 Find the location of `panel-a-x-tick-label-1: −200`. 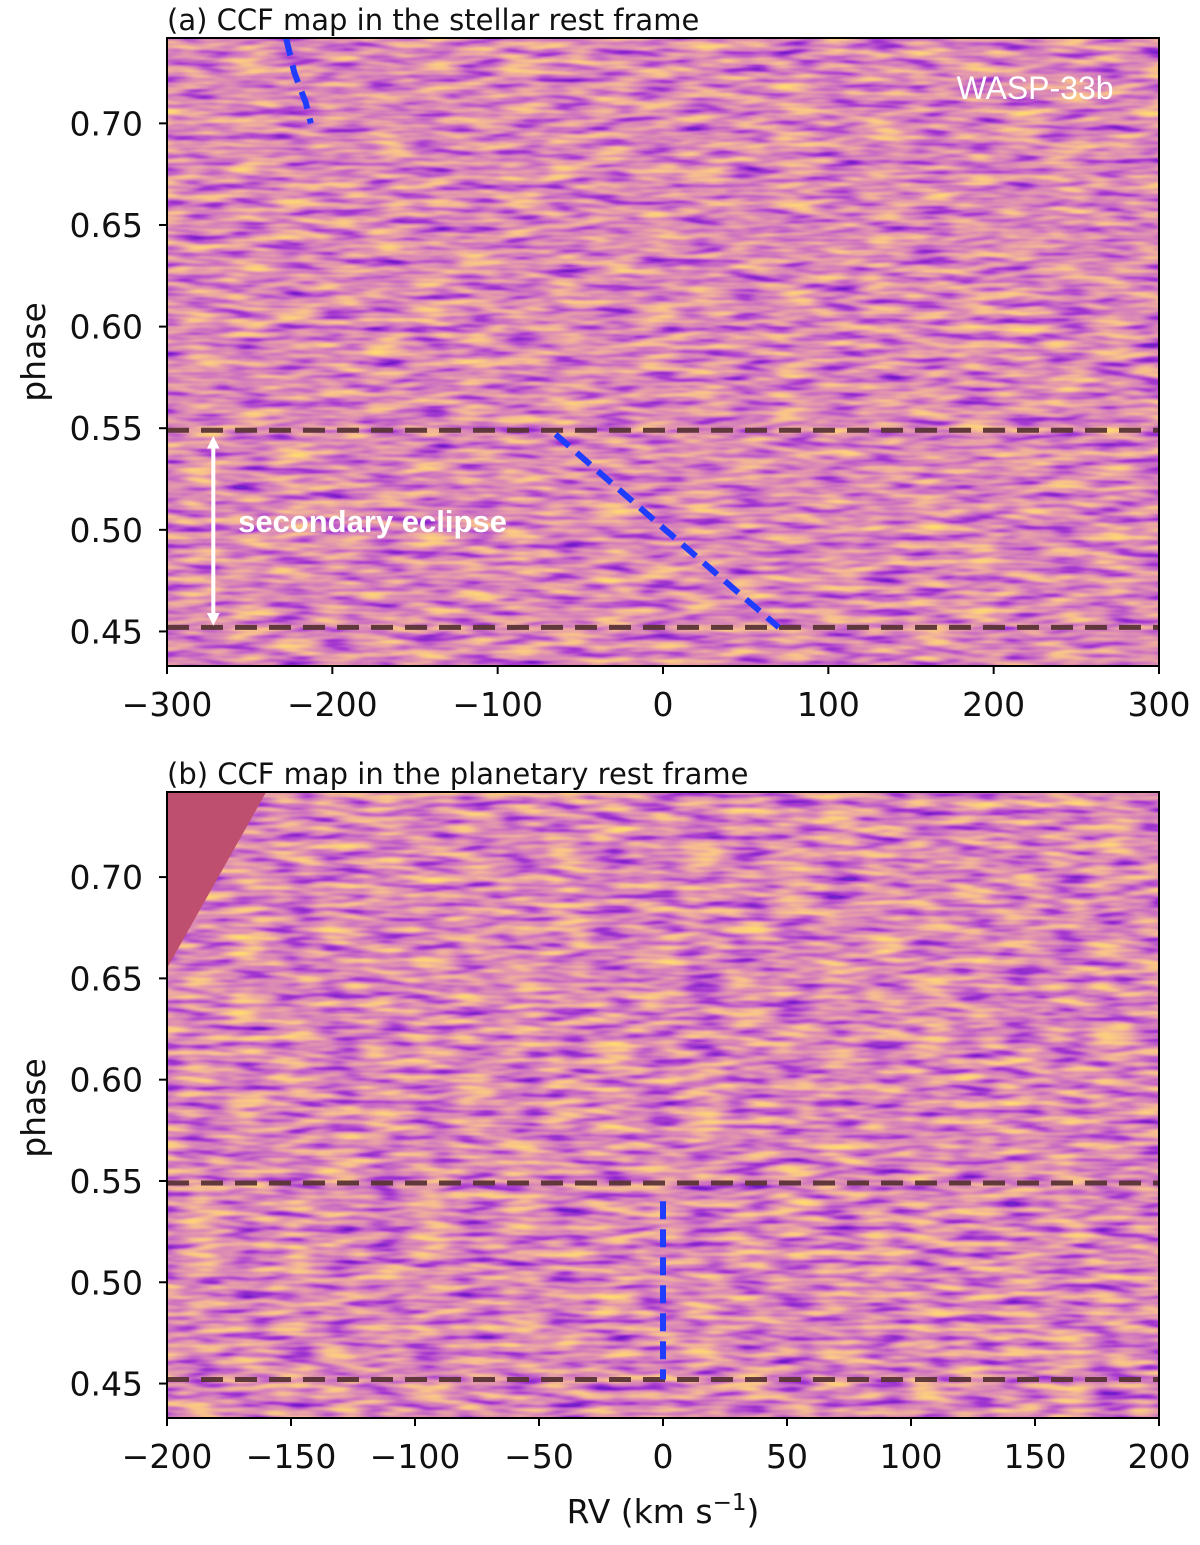

panel-a-x-tick-label-1: −200 is located at coordinates (332, 704).